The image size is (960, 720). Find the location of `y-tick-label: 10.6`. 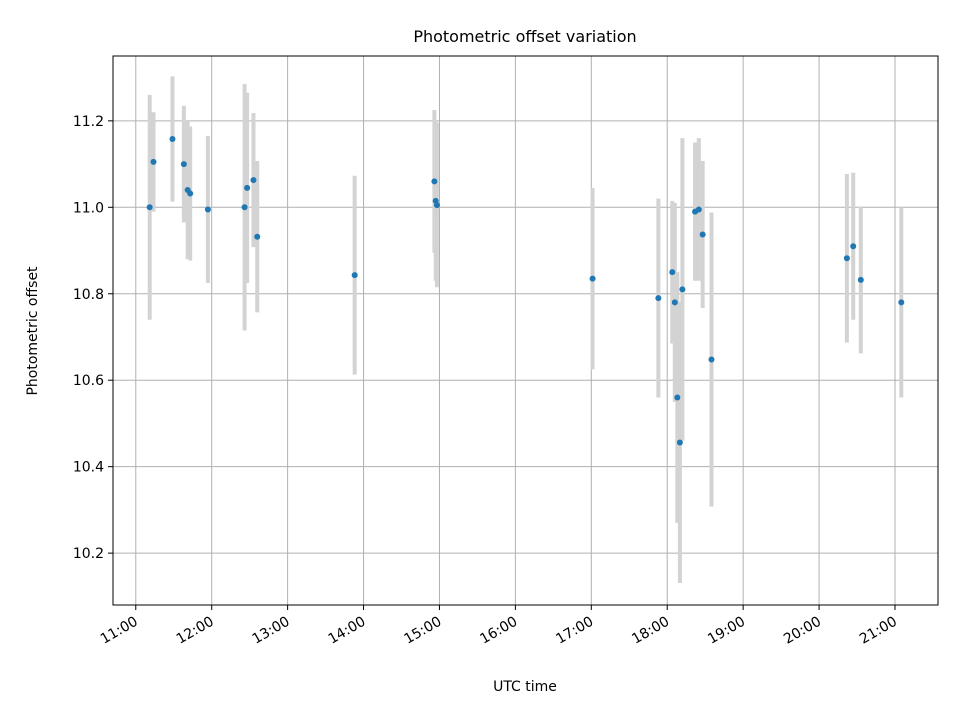

y-tick-label: 10.6 is located at coordinates (88, 381).